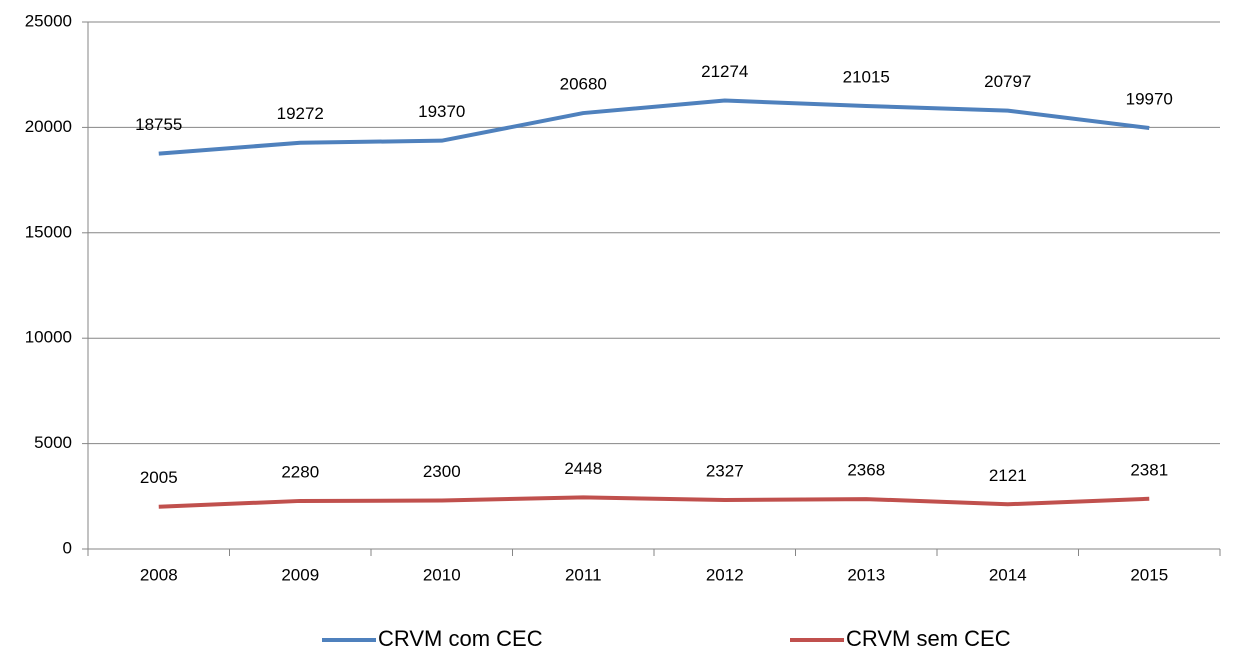 This screenshot has height=656, width=1237. I want to click on y-tick-label: 20000, so click(48, 126).